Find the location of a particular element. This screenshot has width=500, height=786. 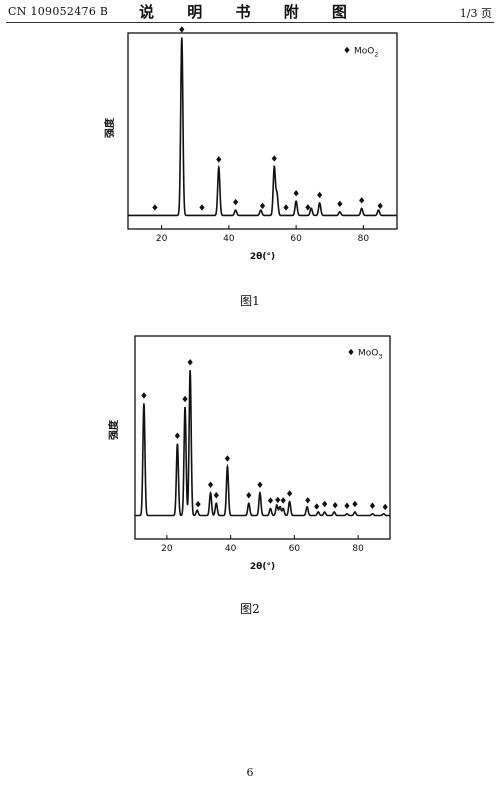

legend-label: MoO2 is located at coordinates (366, 53).